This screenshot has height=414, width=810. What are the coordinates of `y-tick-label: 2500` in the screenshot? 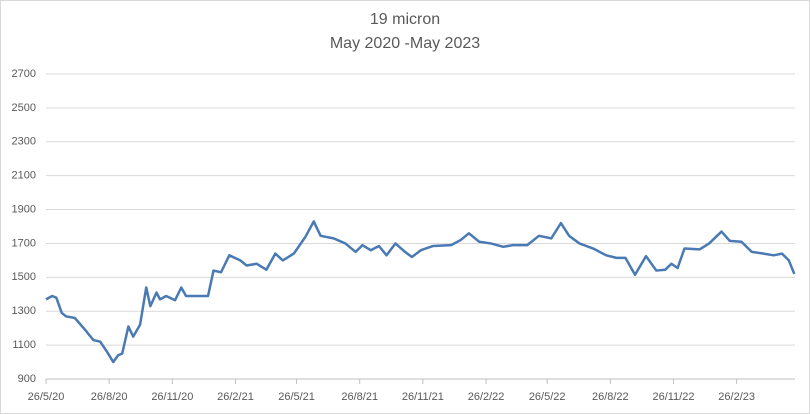 It's located at (24, 108).